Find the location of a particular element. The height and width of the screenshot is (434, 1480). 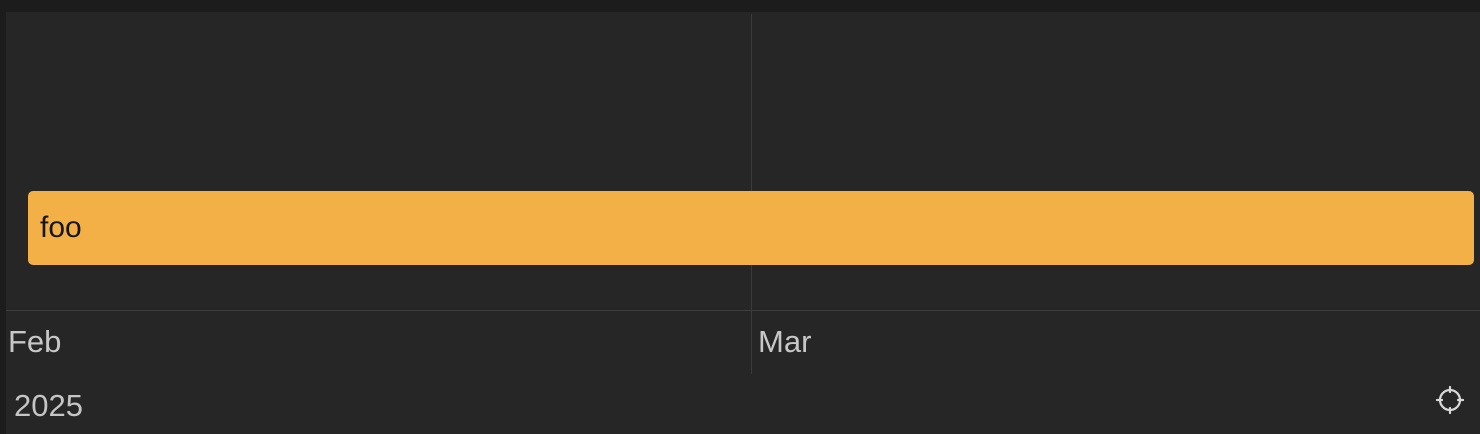

month-label-feb: Feb is located at coordinates (35, 341).